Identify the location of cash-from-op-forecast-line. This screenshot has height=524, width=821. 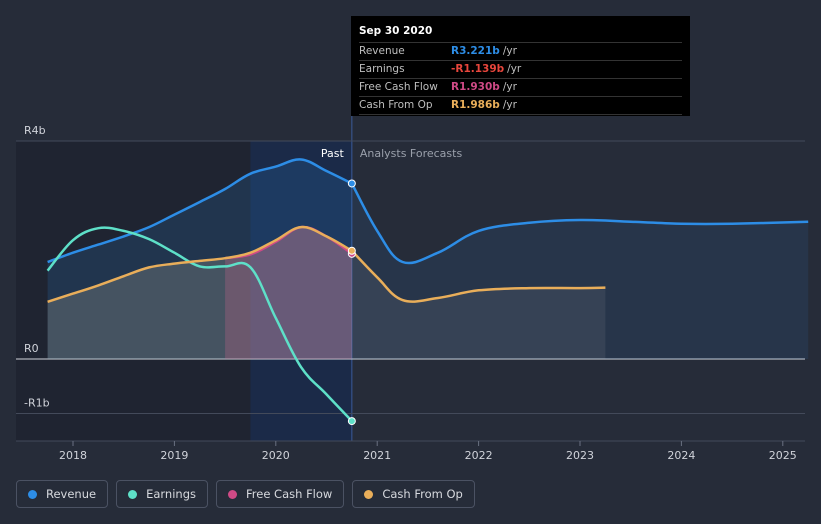
(478, 276).